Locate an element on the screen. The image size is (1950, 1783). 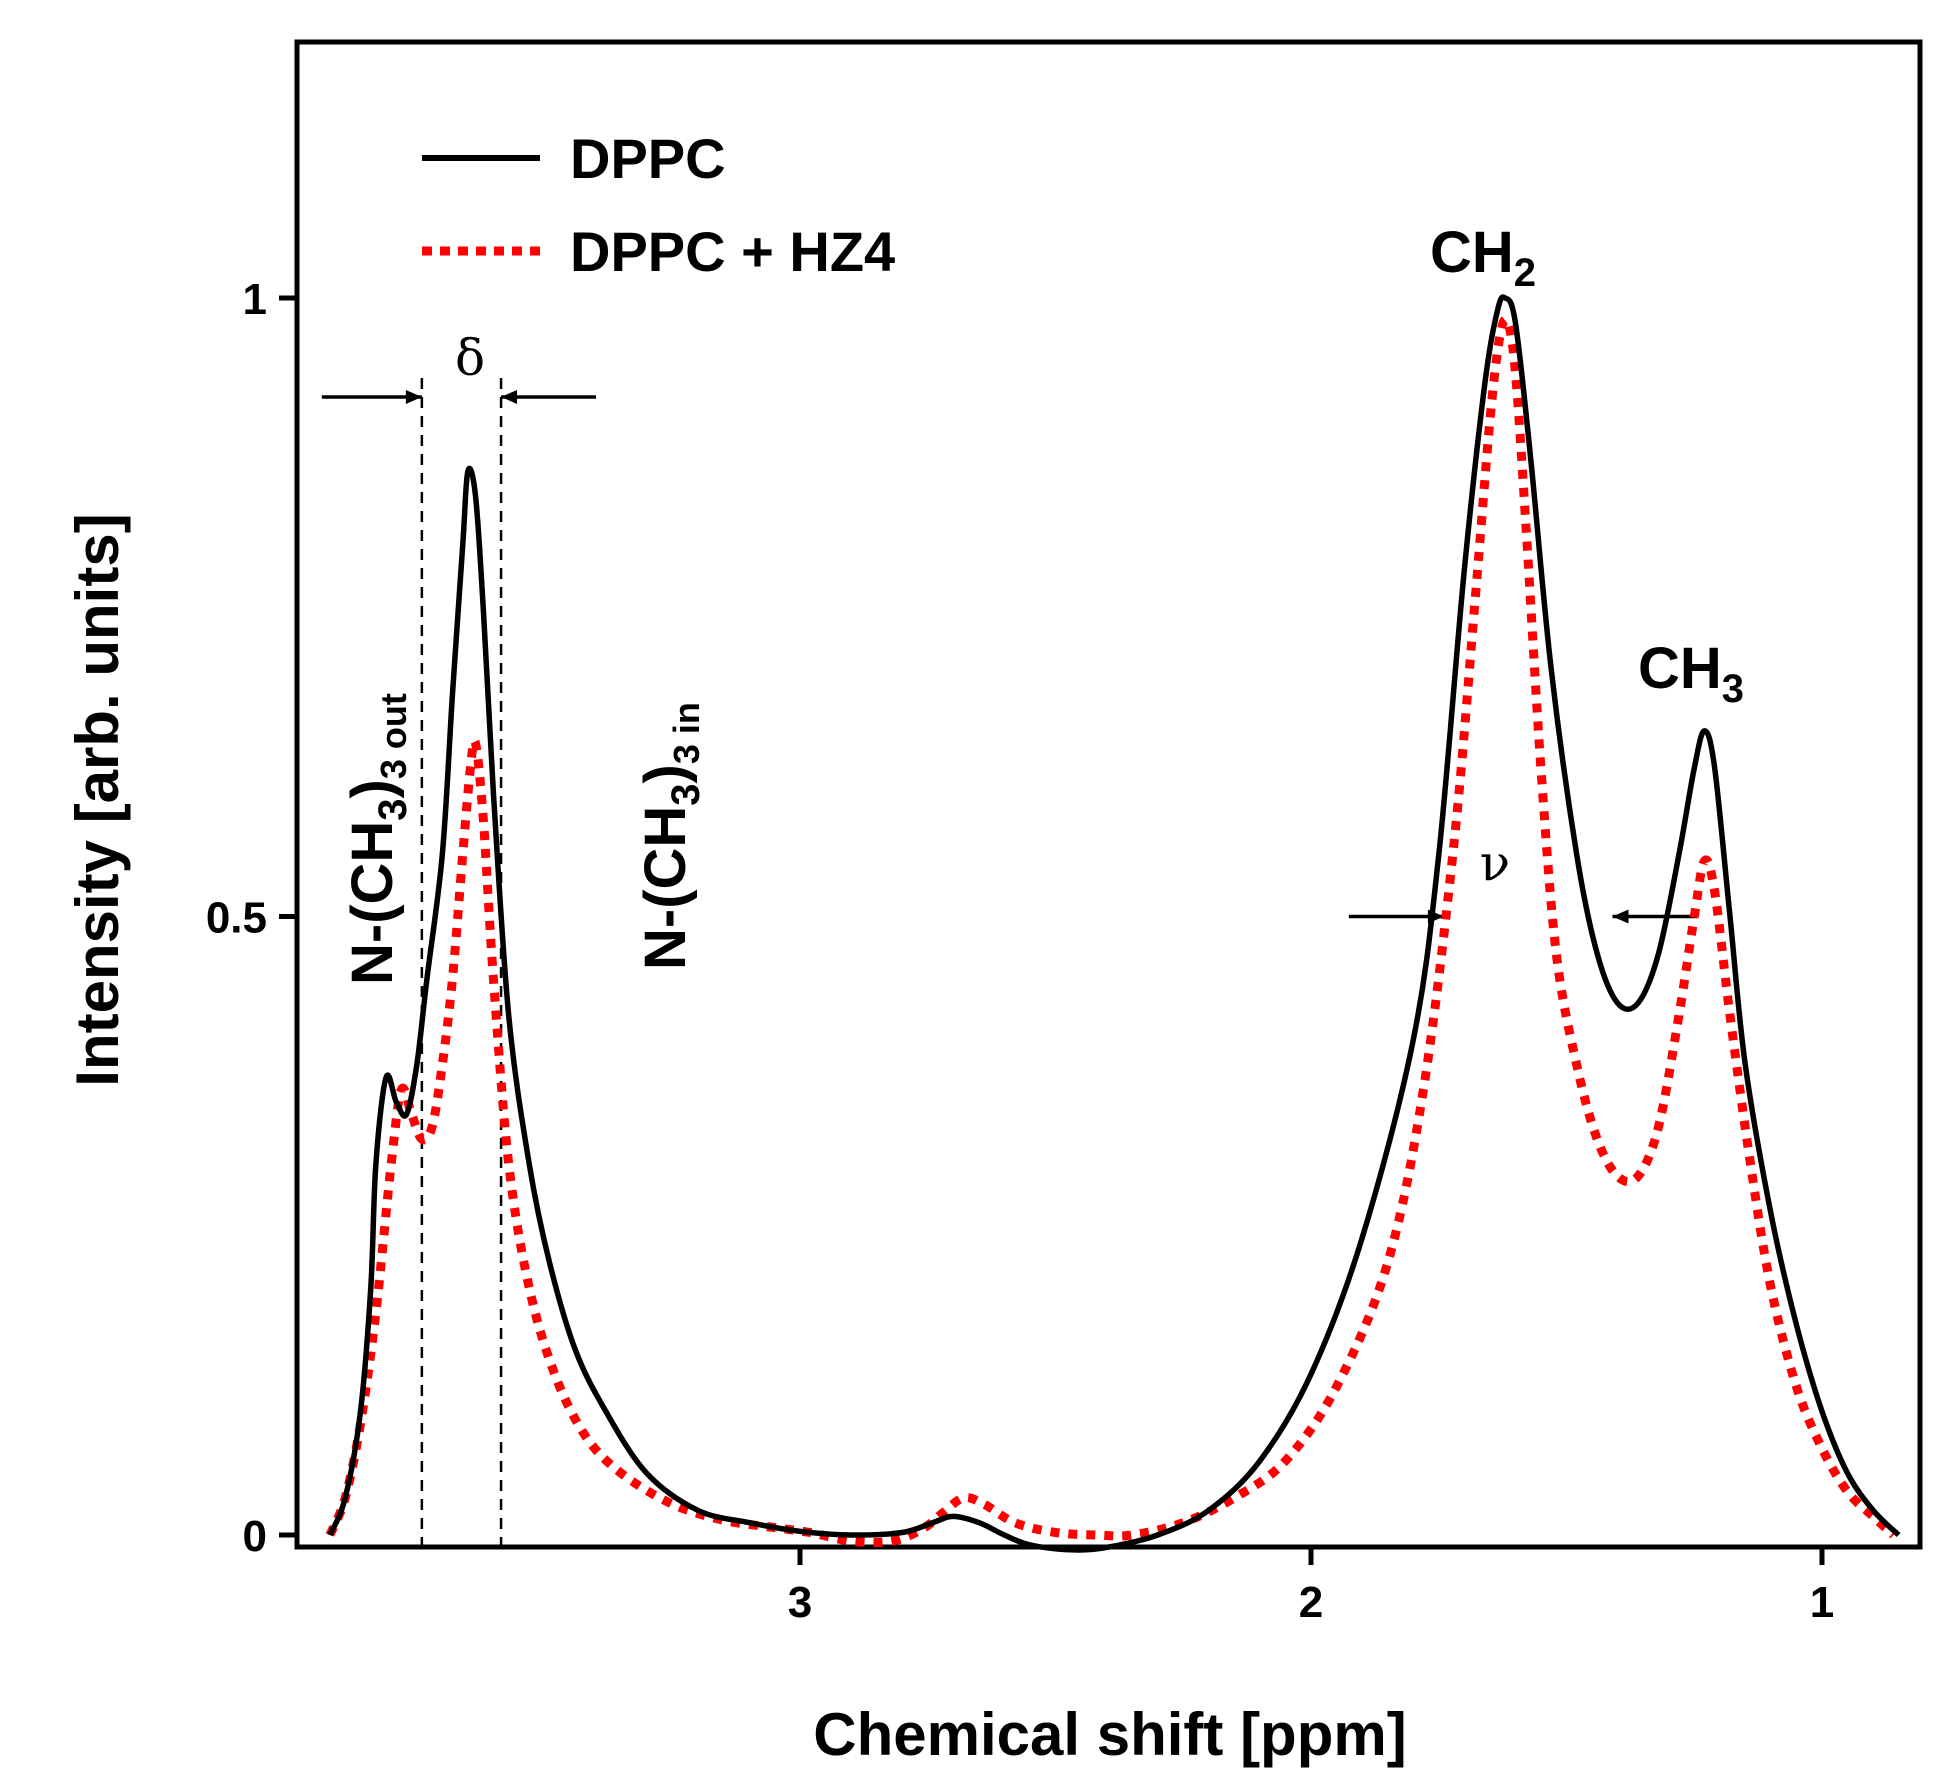
legend-label-dppc: DPPC is located at coordinates (648, 158).